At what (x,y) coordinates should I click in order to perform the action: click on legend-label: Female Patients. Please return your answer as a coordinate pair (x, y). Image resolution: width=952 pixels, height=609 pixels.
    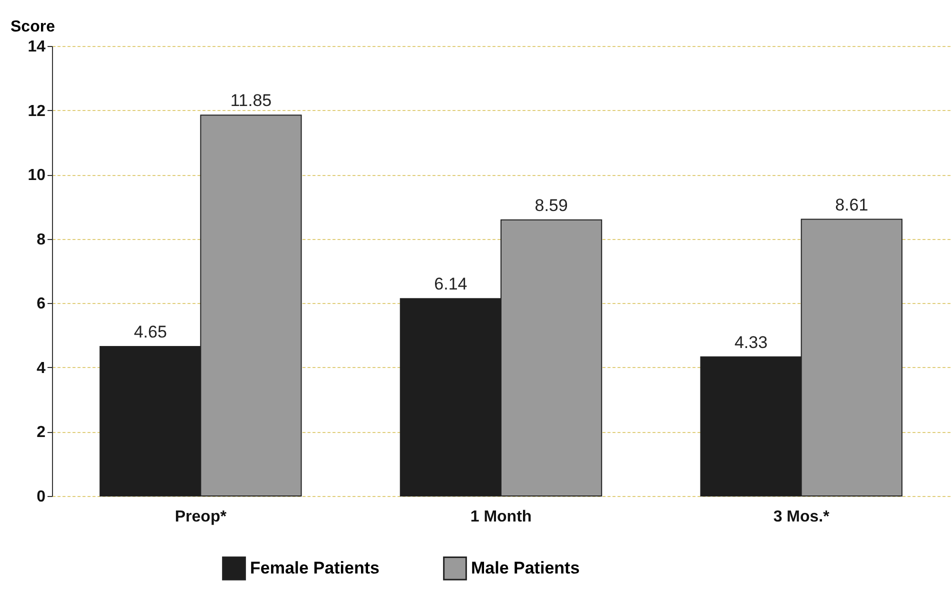
    Looking at the image, I should click on (315, 568).